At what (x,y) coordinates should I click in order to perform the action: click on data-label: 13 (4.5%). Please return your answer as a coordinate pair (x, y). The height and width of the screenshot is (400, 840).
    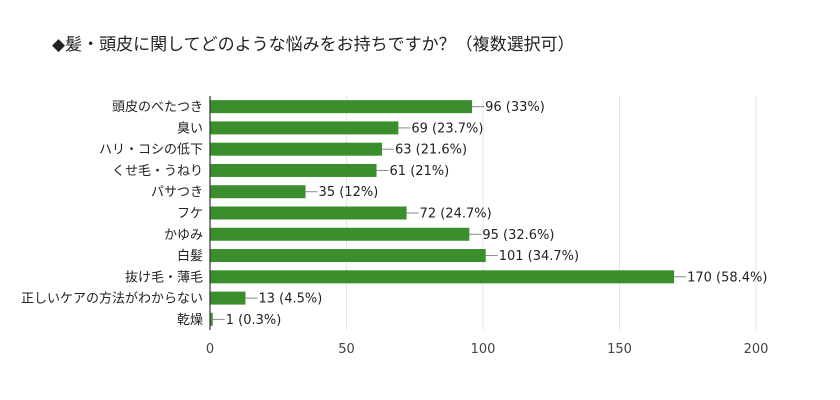
    Looking at the image, I should click on (290, 299).